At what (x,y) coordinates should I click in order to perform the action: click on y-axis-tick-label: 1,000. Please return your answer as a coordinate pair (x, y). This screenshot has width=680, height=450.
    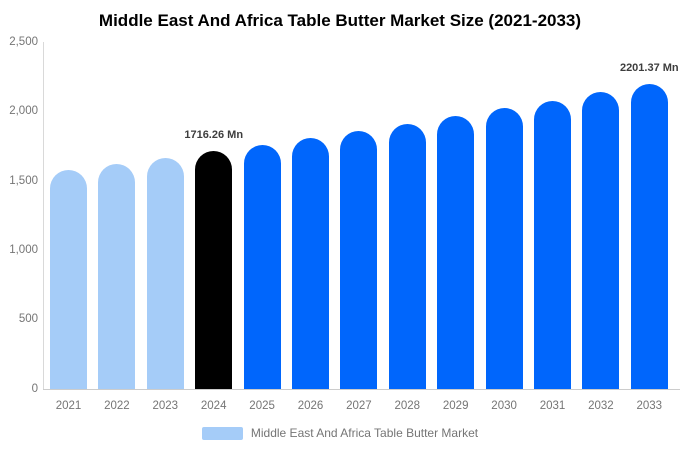
    Looking at the image, I should click on (23, 249).